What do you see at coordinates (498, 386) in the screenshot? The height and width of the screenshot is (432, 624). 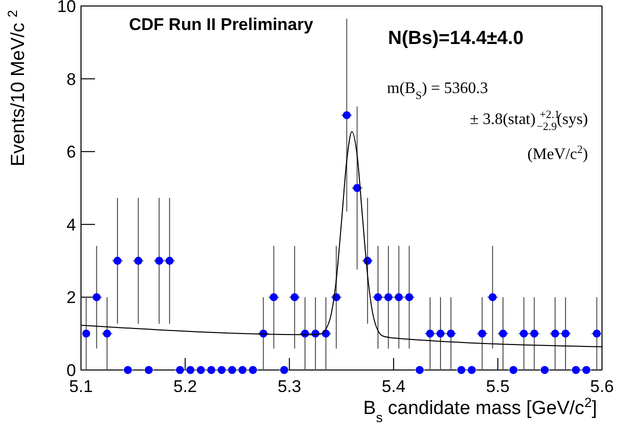 I see `x-tick-label: 5.5` at bounding box center [498, 386].